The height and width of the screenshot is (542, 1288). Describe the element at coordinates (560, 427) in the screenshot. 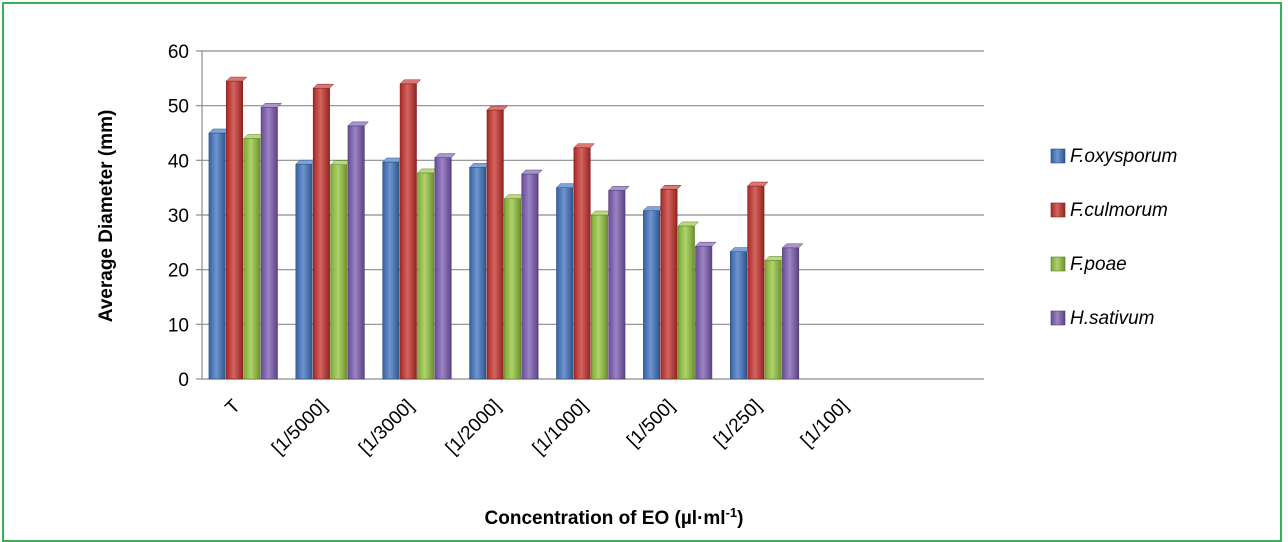

I see `x-tick-label: [1/1000]` at that location.